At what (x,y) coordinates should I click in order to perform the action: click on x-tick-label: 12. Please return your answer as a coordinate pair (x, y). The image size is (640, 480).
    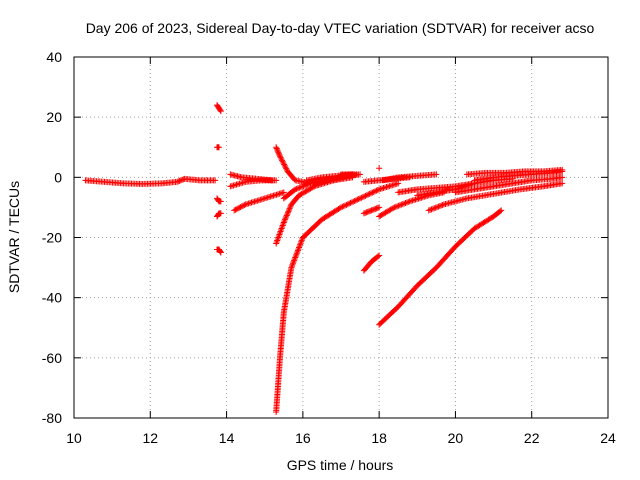
    Looking at the image, I should click on (150, 438).